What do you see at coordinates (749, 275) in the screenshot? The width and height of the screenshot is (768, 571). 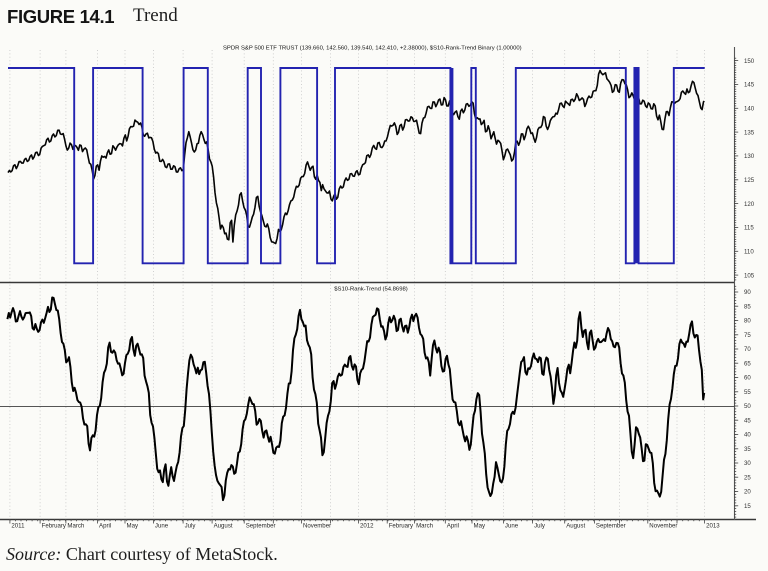 I see `svg-text: 105` at bounding box center [749, 275].